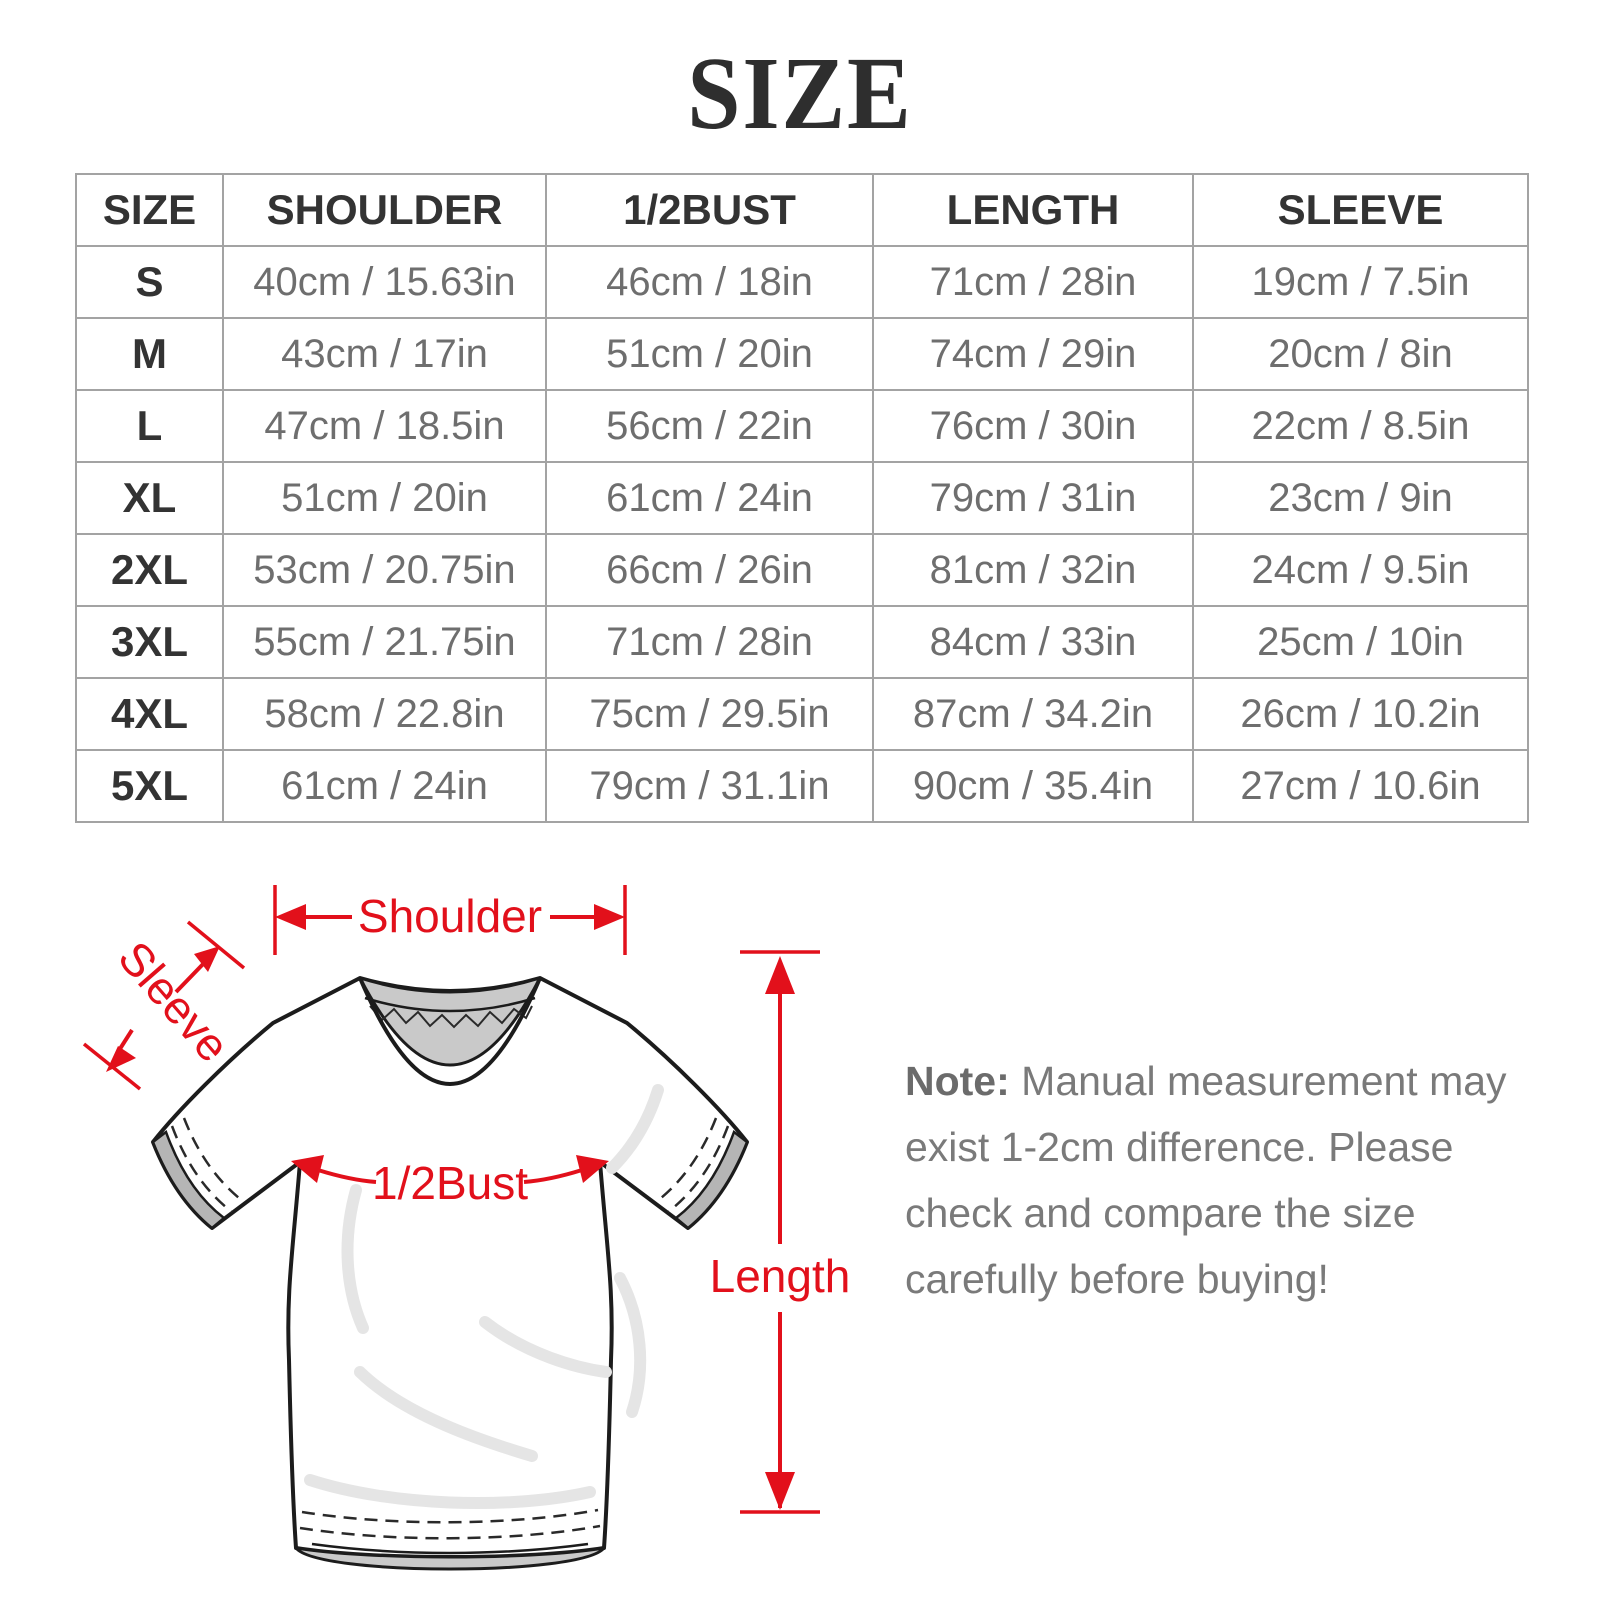 This screenshot has height=1600, width=1600. Describe the element at coordinates (149, 426) in the screenshot. I see `size-label-cell: L` at that location.